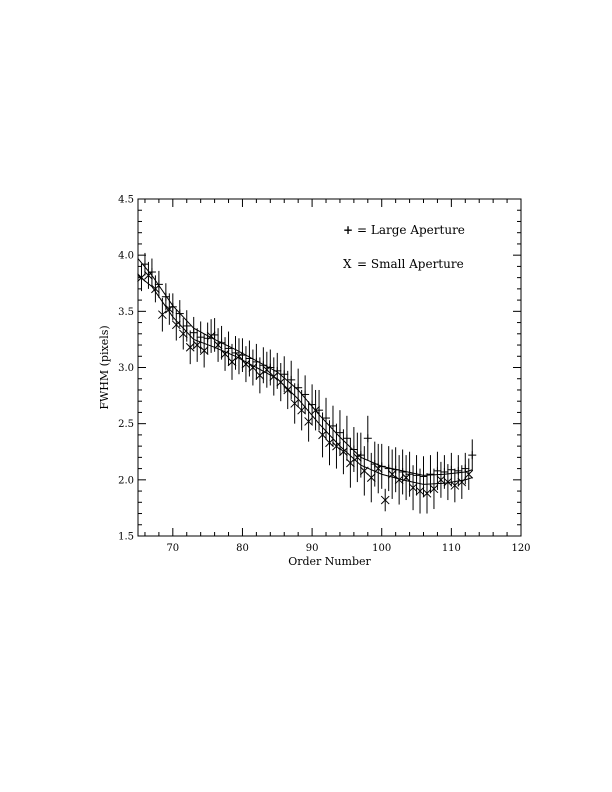 The width and height of the screenshot is (612, 792). I want to click on legend-symbol-small: X, so click(347, 264).